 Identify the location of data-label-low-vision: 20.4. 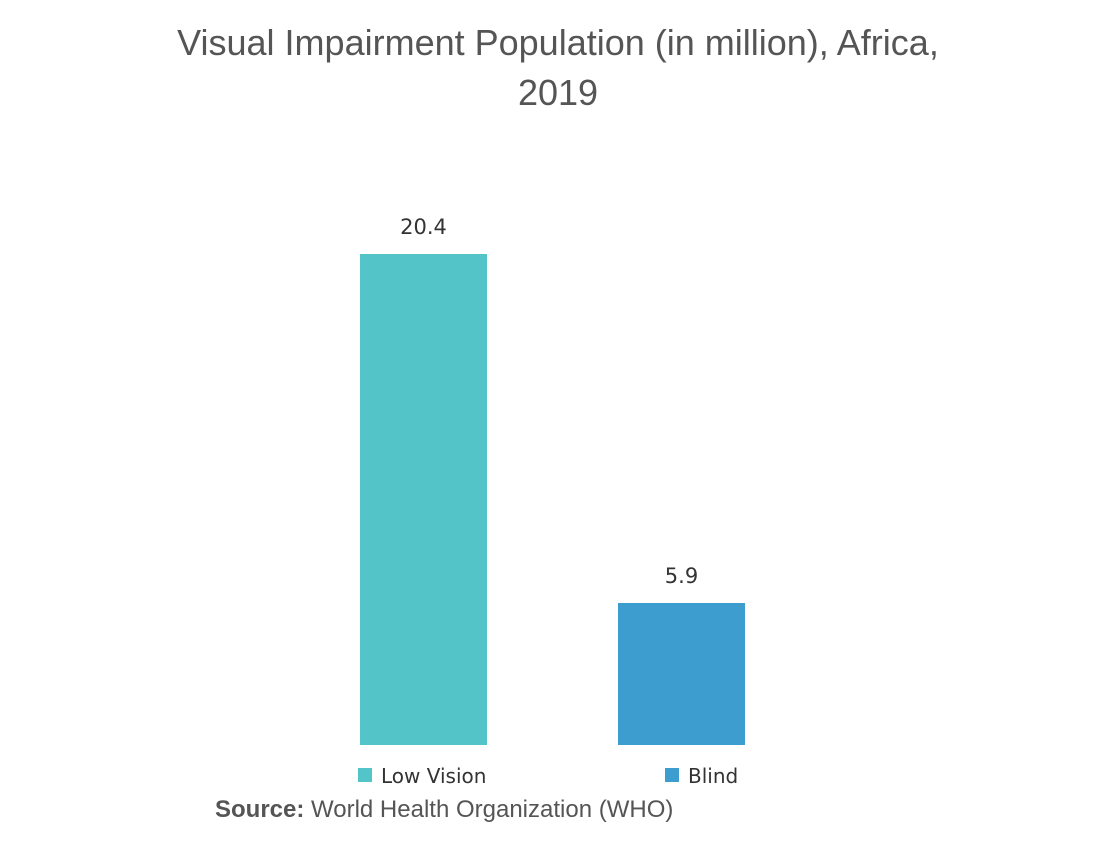
(423, 227).